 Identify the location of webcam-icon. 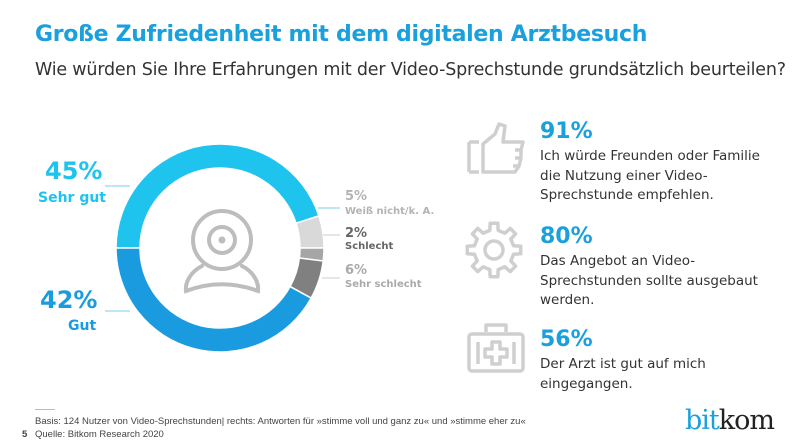
(222, 251).